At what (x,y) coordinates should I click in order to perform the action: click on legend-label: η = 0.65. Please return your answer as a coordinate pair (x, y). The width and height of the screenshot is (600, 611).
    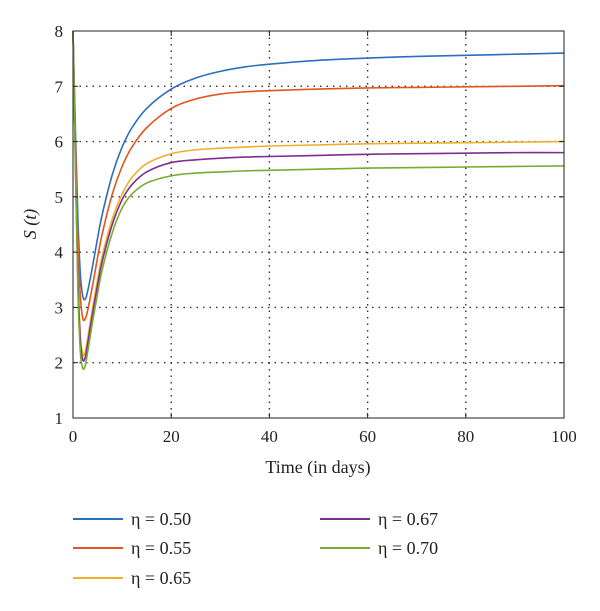
    Looking at the image, I should click on (161, 578).